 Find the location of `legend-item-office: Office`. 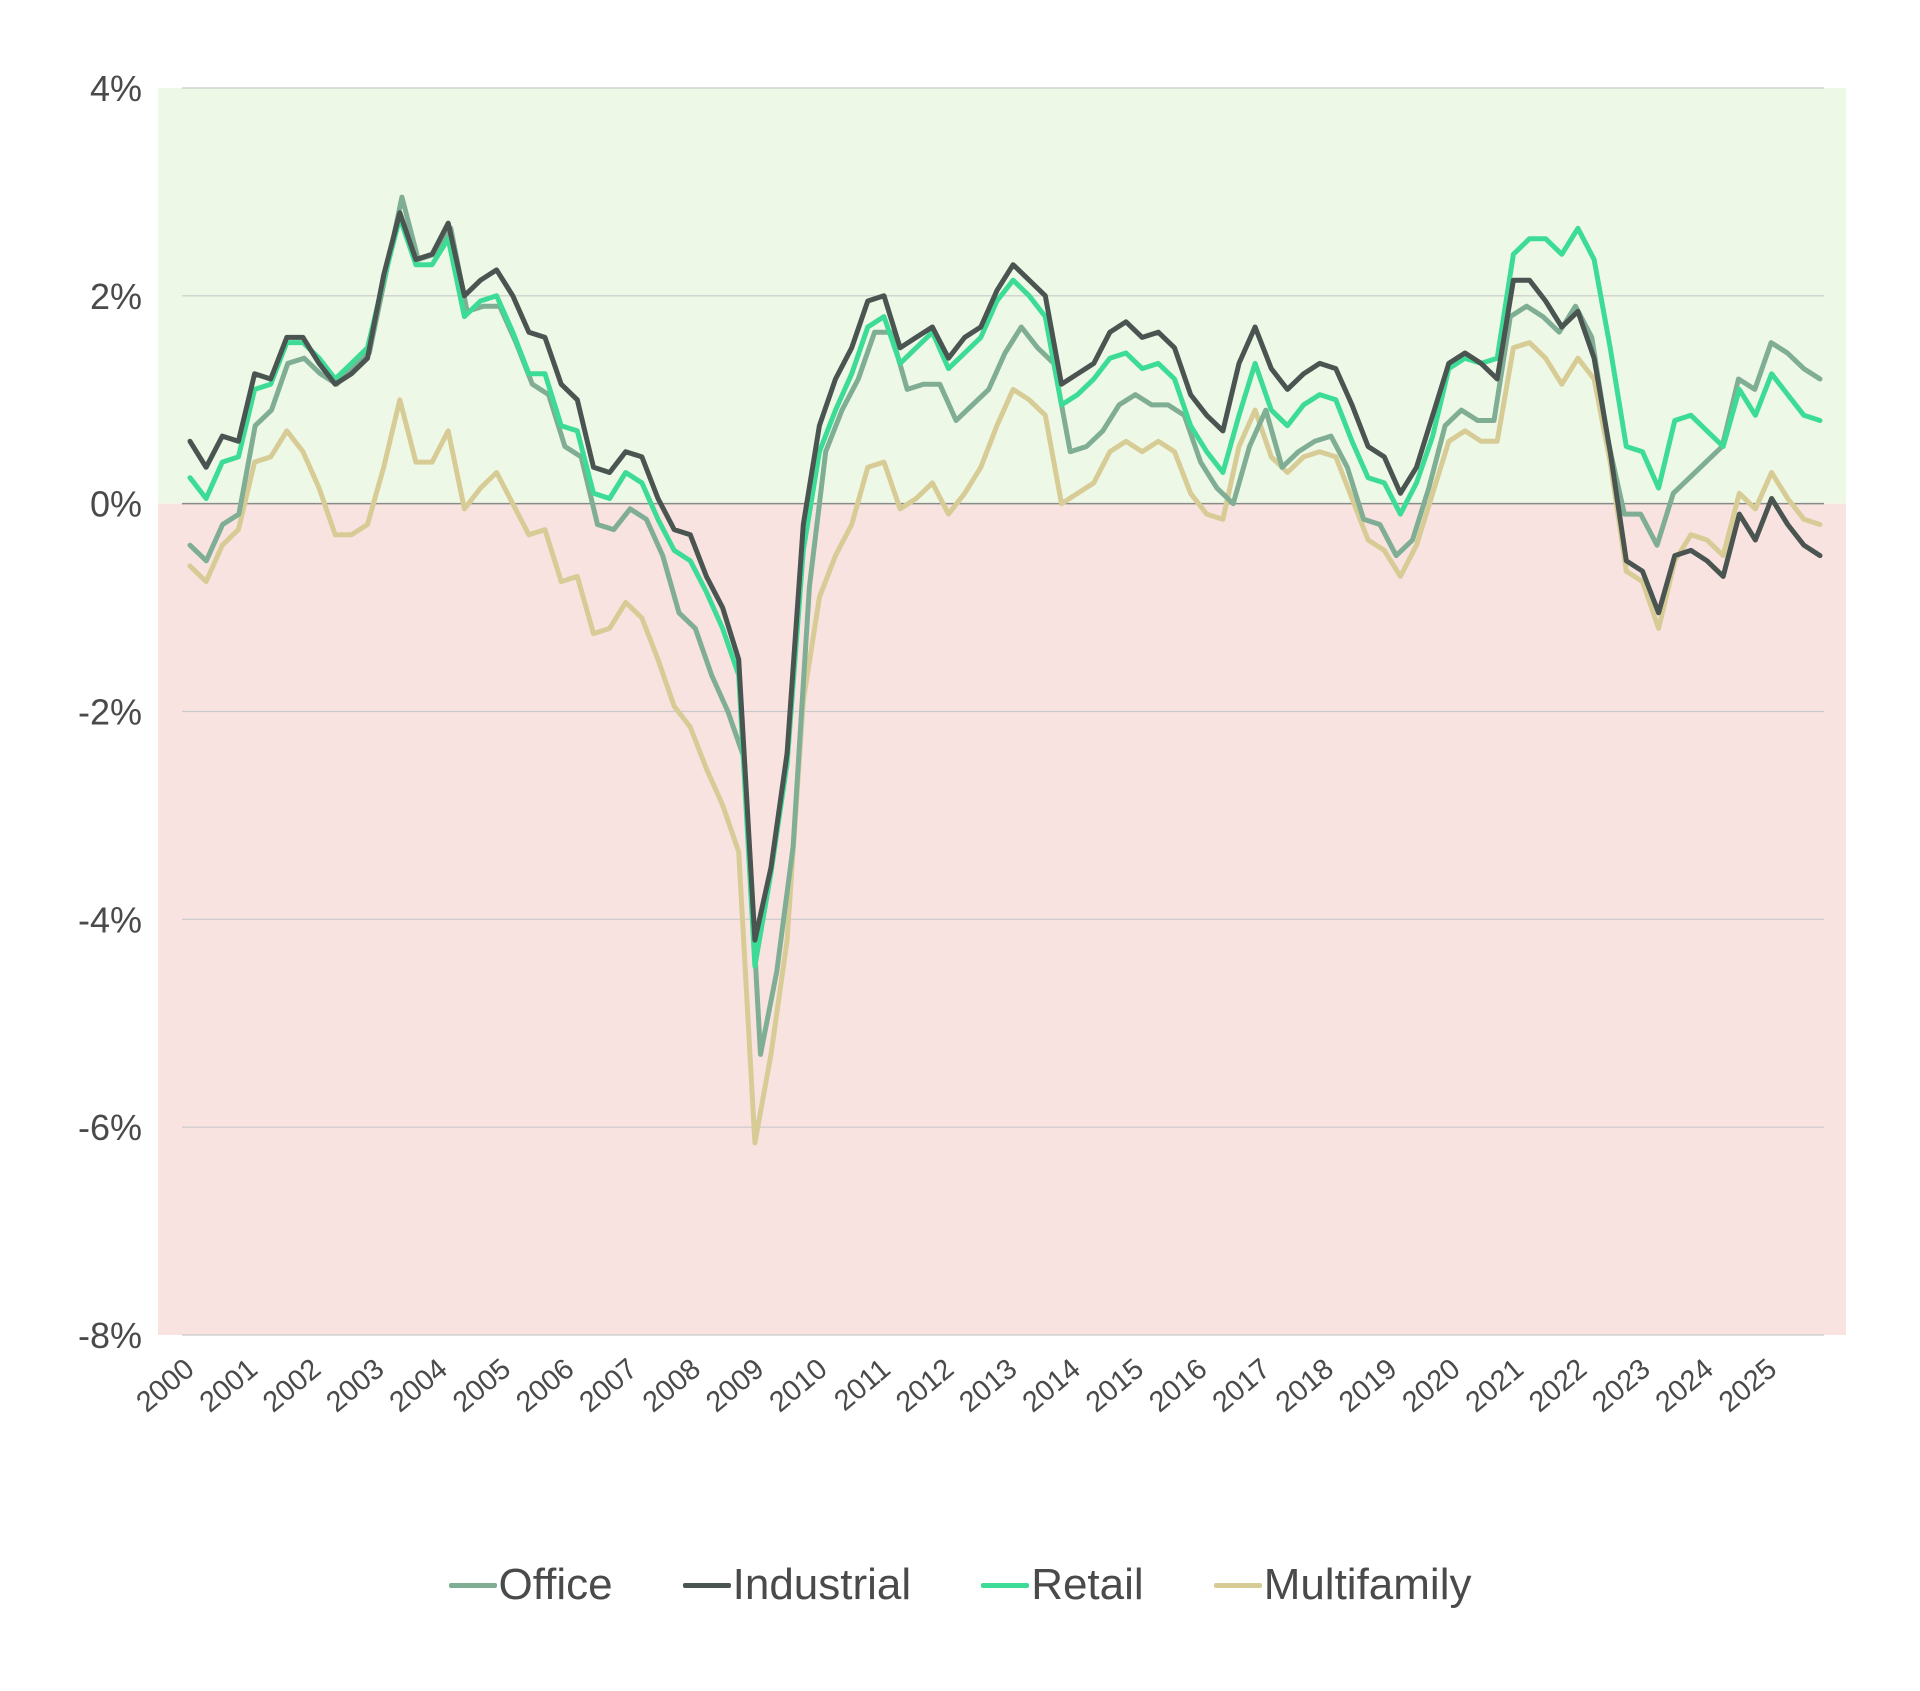

legend-item-office: Office is located at coordinates (530, 1585).